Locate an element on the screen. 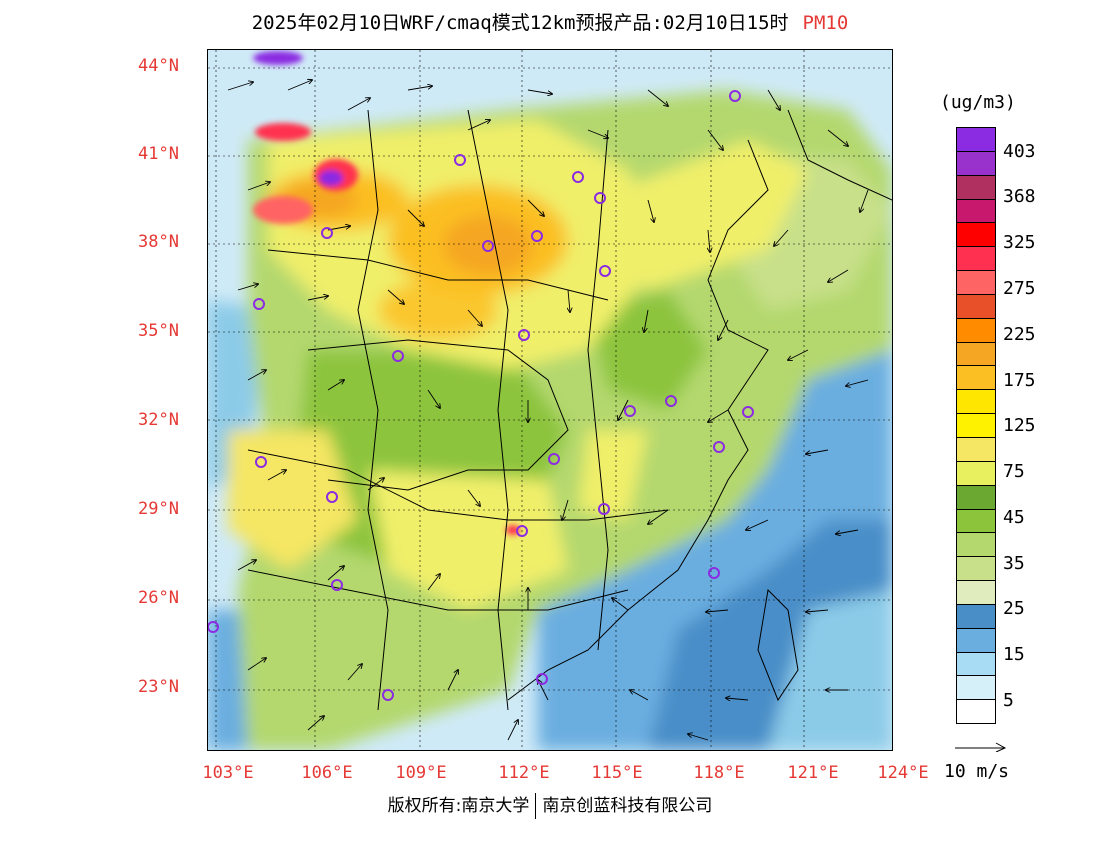  pollutant-label: PM10 is located at coordinates (825, 23).